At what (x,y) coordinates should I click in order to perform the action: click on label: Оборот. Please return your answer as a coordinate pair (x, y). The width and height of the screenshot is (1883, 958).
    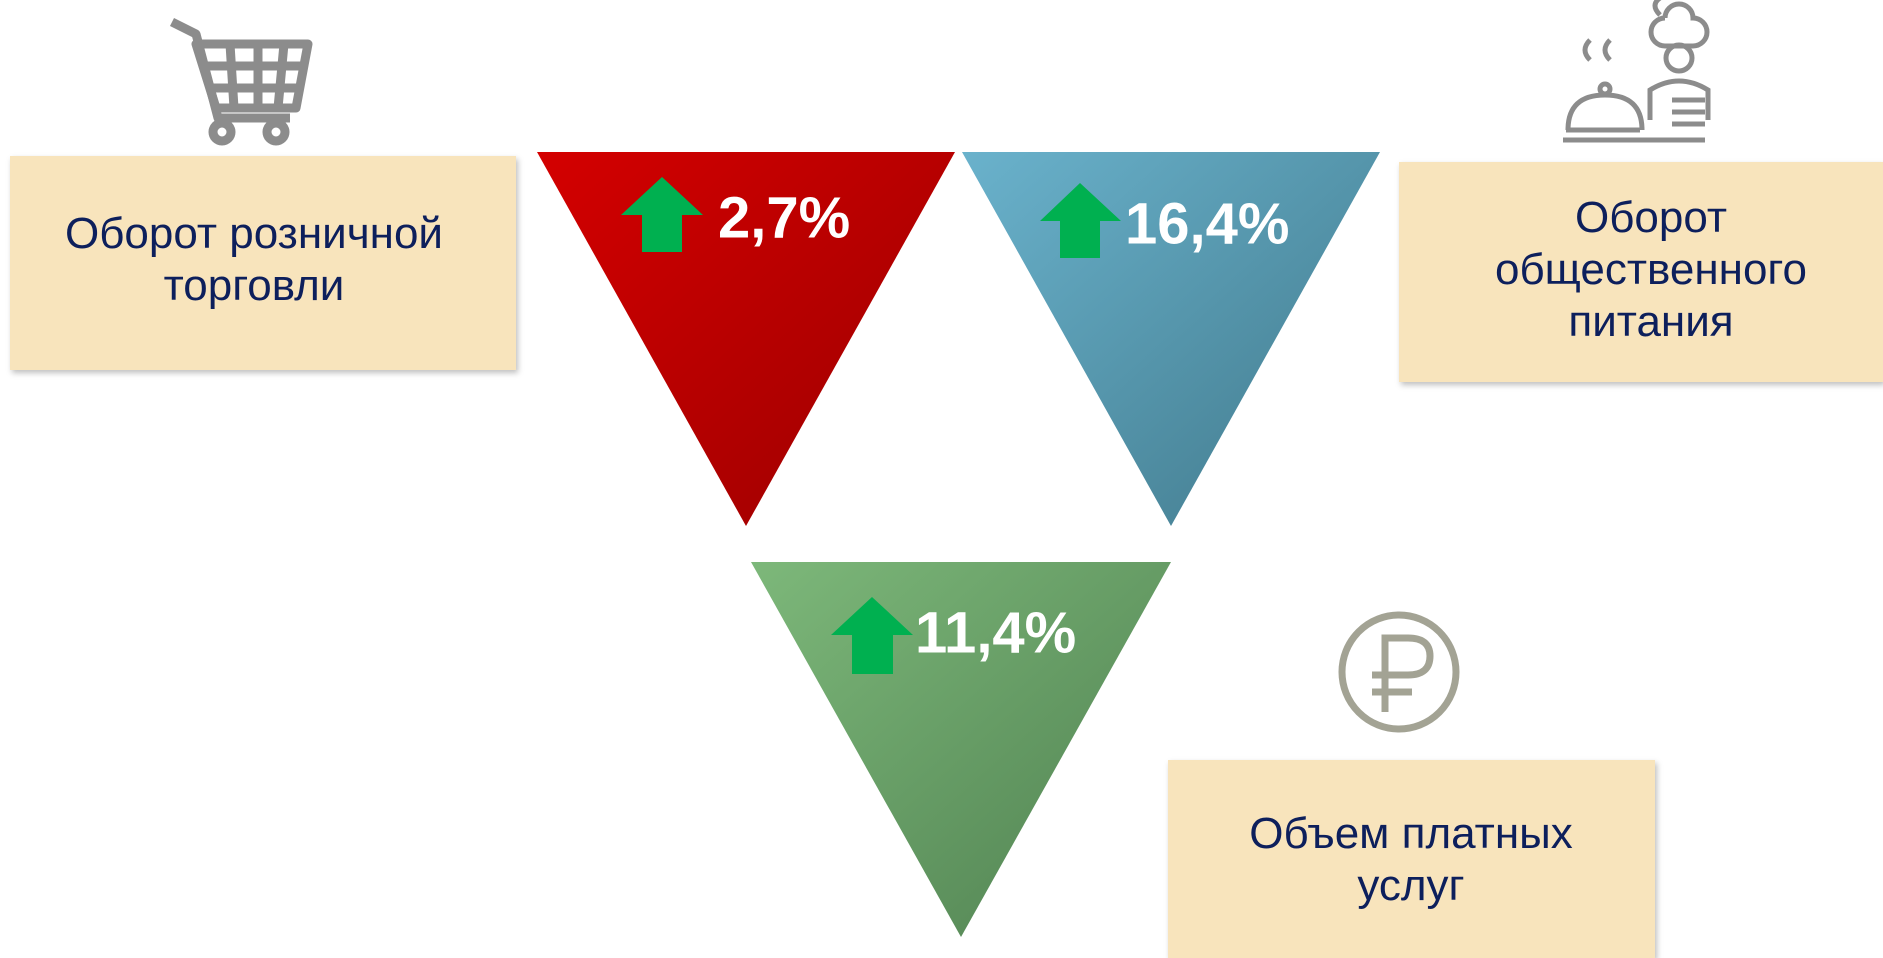
    Looking at the image, I should click on (1651, 217).